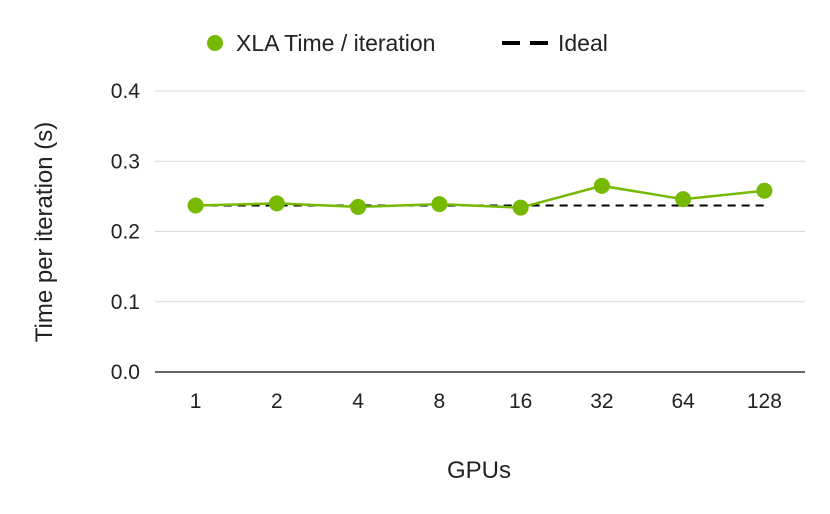 The height and width of the screenshot is (514, 830). I want to click on y-tick-label-1: 0.1, so click(125, 302).